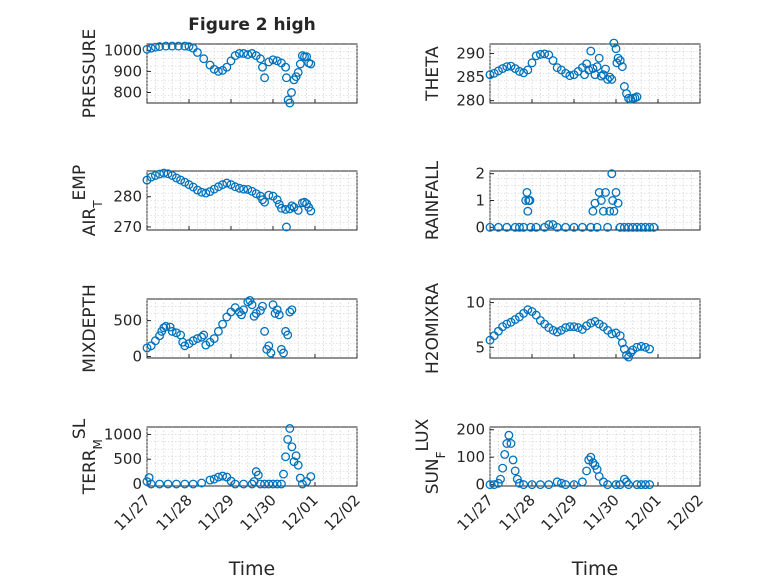 The height and width of the screenshot is (583, 778). I want to click on y-tick-label: 1000, so click(123, 50).